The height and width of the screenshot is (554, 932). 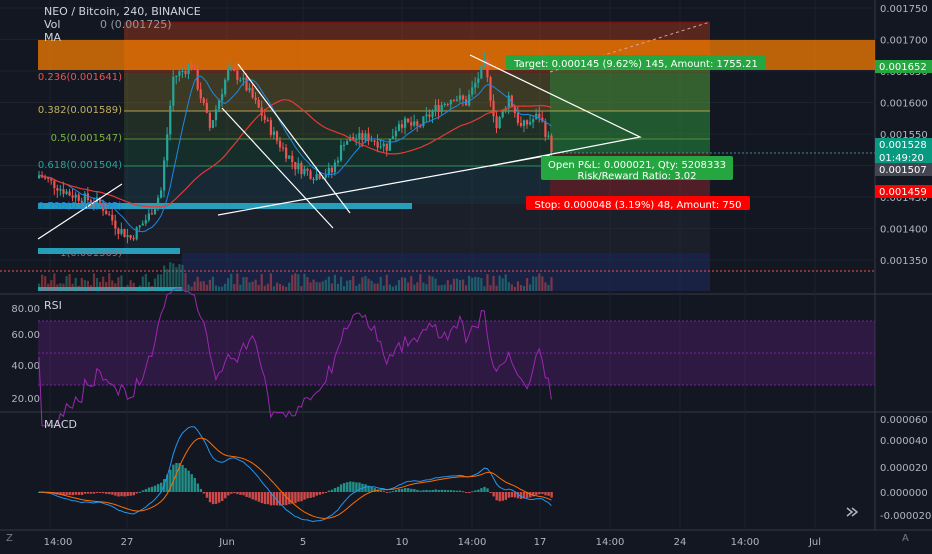 I want to click on stop-label: Stop: 0.000048 (3.19%) 48, Amount: 750, so click(x=638, y=205).